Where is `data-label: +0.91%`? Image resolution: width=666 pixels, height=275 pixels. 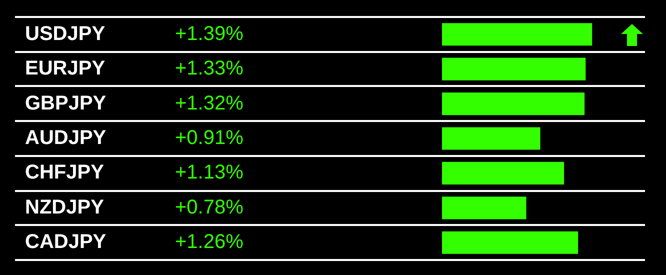 data-label: +0.91% is located at coordinates (209, 138).